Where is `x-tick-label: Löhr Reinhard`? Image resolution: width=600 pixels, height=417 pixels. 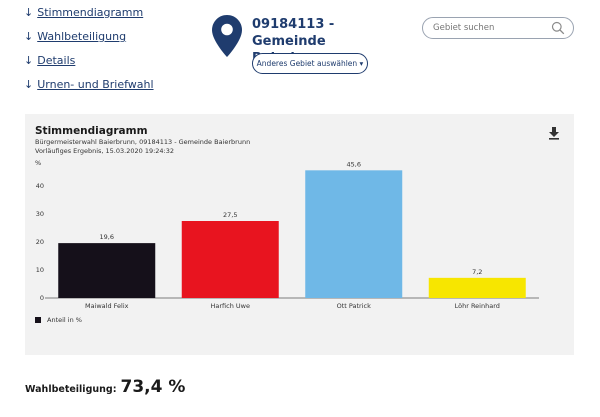
x-tick-label: Löhr Reinhard is located at coordinates (477, 306).